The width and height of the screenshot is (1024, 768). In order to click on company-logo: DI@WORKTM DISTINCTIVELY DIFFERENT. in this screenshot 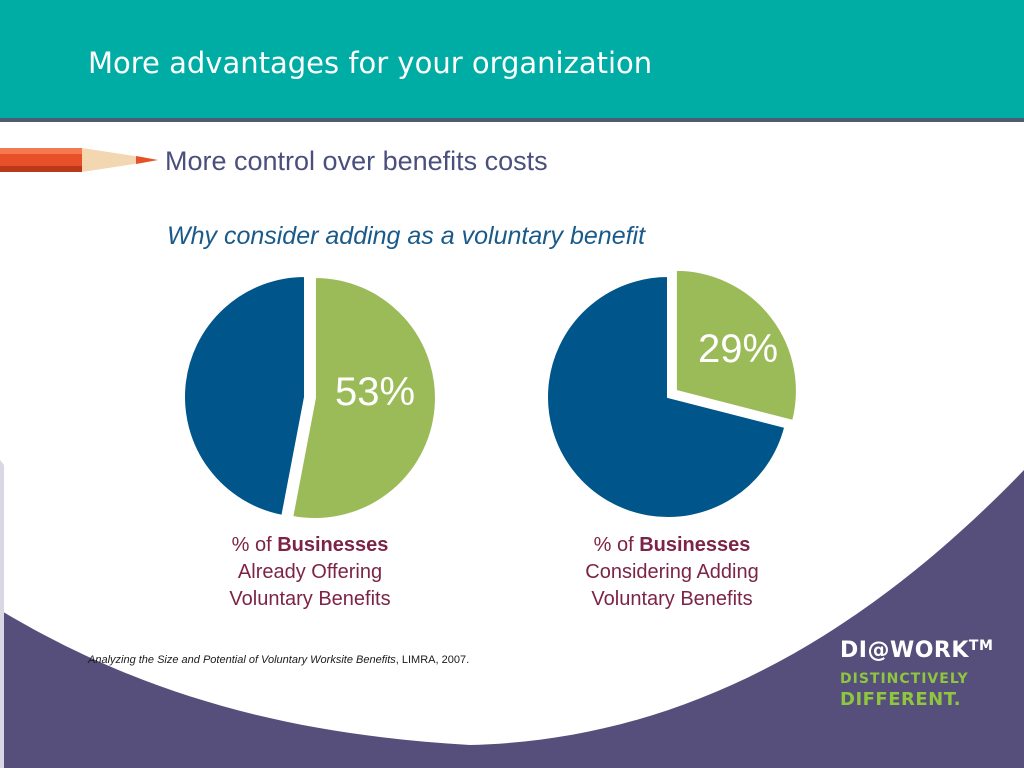, I will do `click(916, 674)`.